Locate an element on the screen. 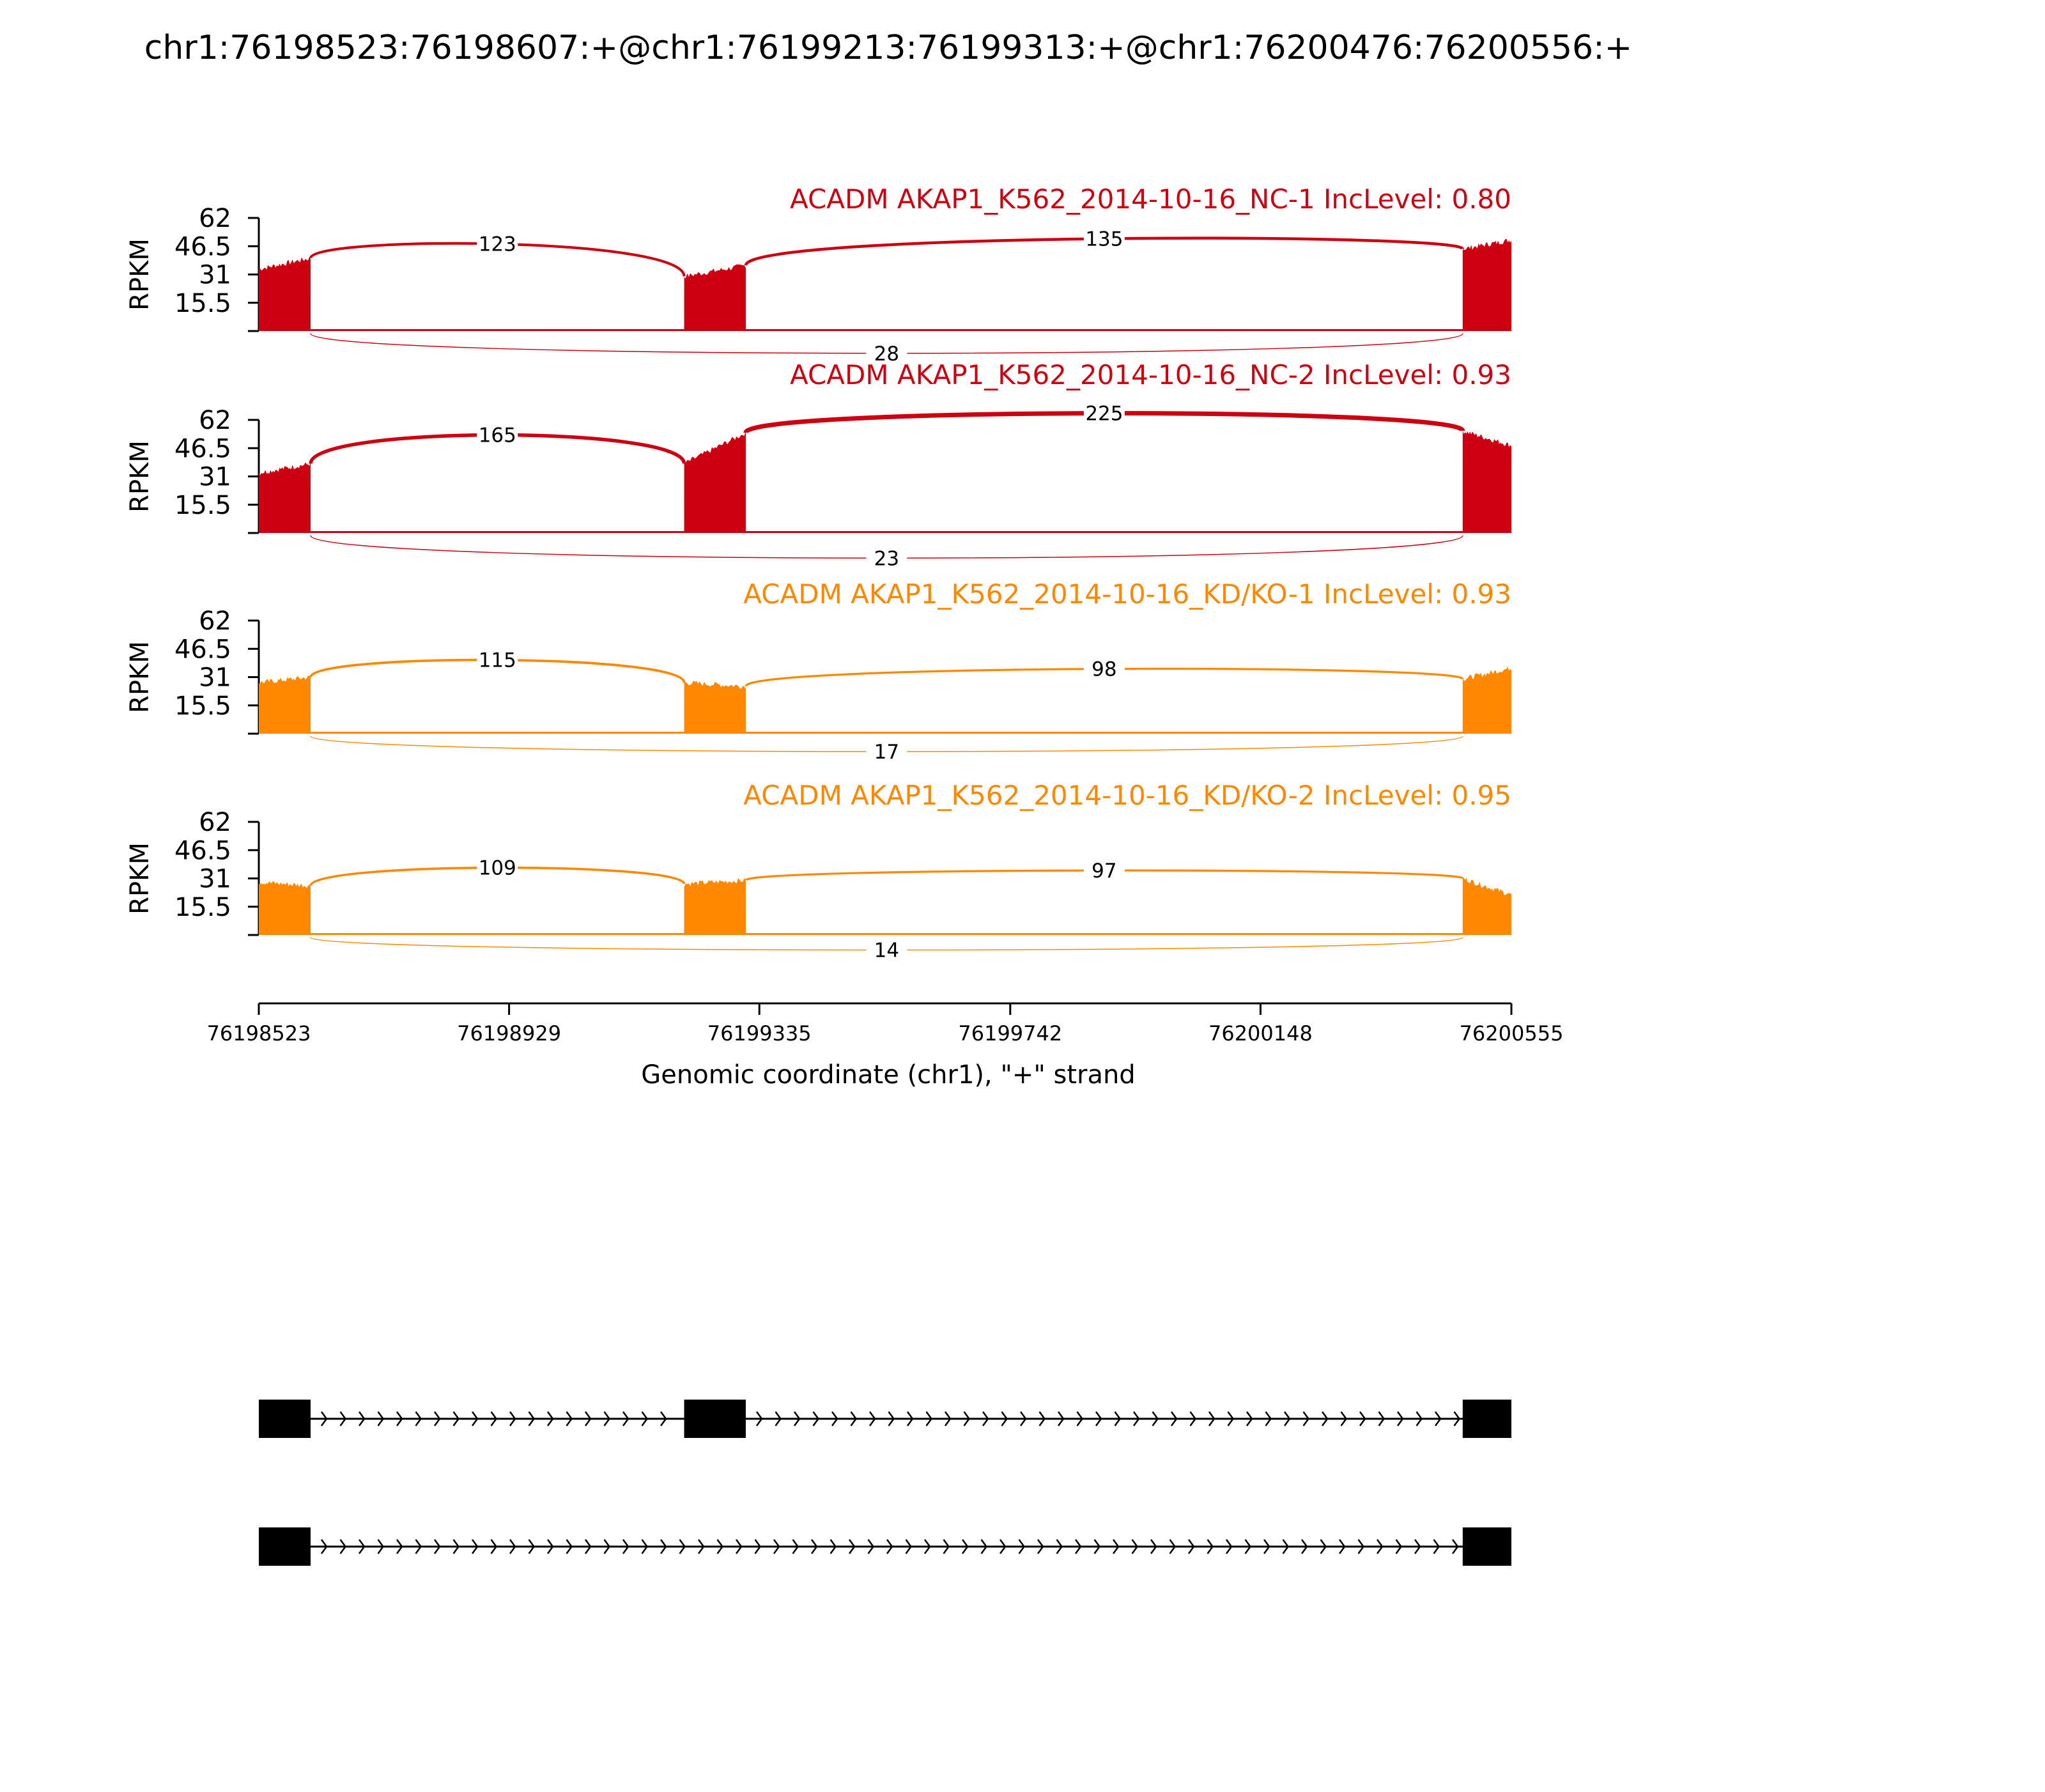 This screenshot has width=2045, height=1792. x-tick-label: 76198929 is located at coordinates (509, 1033).